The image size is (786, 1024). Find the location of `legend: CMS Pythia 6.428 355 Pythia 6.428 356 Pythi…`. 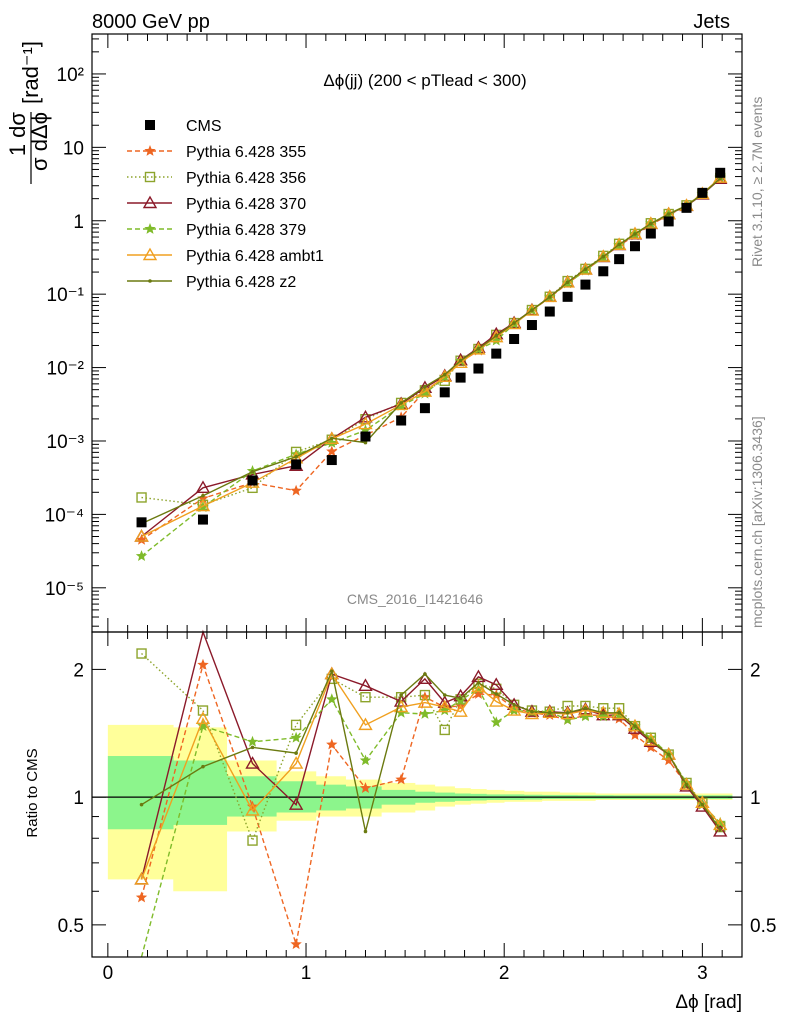

legend: CMS Pythia 6.428 355 Pythia 6.428 356 Pythi… is located at coordinates (225, 204).